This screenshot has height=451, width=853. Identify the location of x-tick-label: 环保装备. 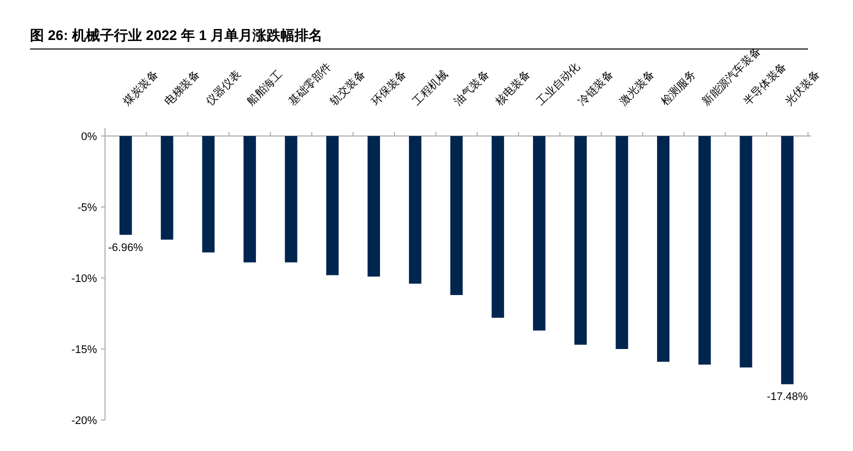
(389, 88).